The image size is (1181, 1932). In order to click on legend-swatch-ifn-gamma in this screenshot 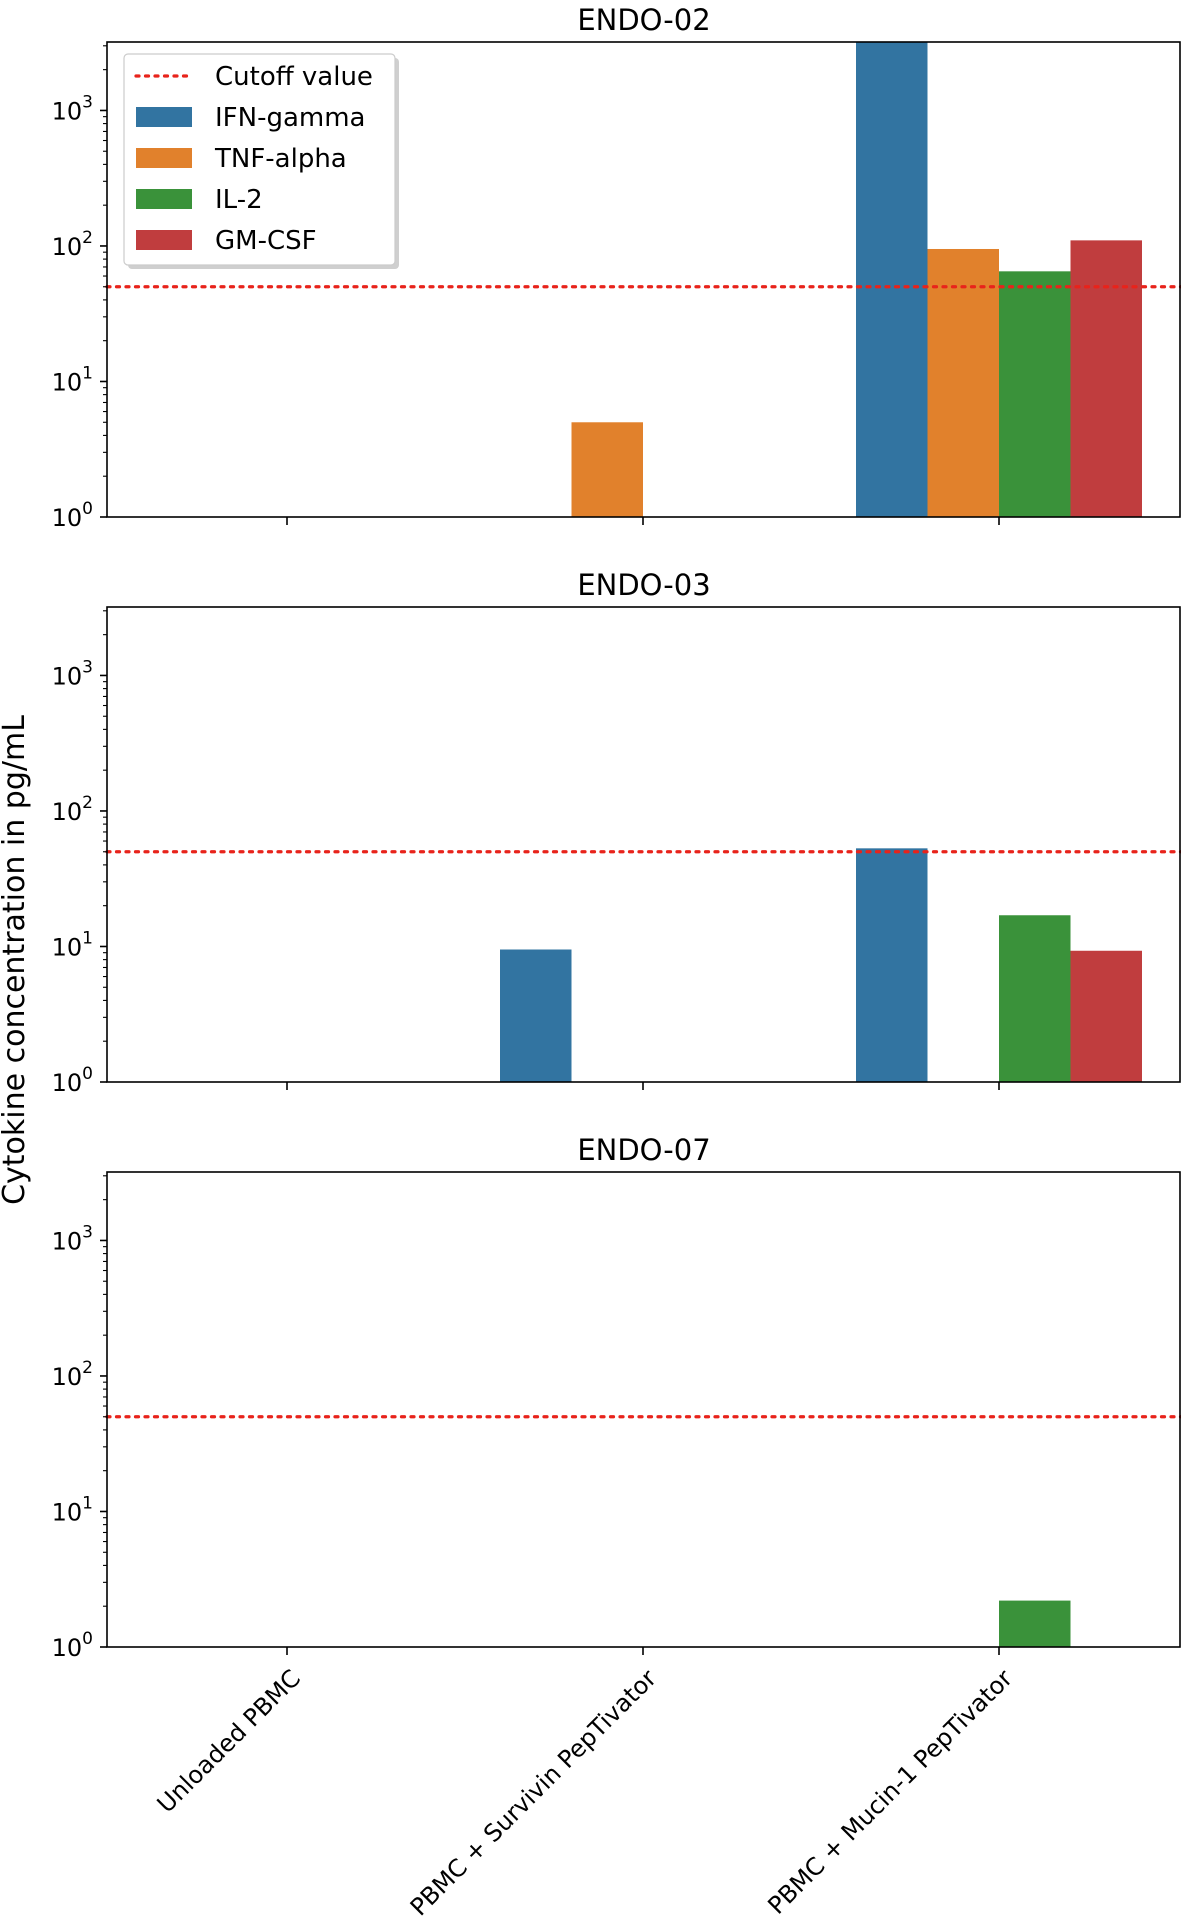, I will do `click(164, 117)`.